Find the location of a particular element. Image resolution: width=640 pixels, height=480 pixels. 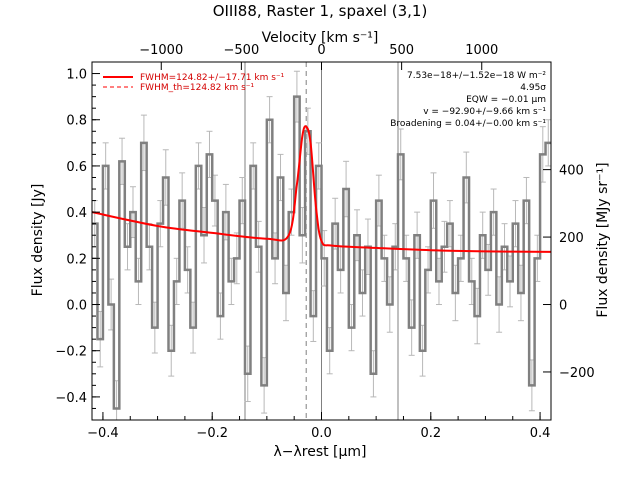

y-tick-label: −0.2 is located at coordinates (71, 352).